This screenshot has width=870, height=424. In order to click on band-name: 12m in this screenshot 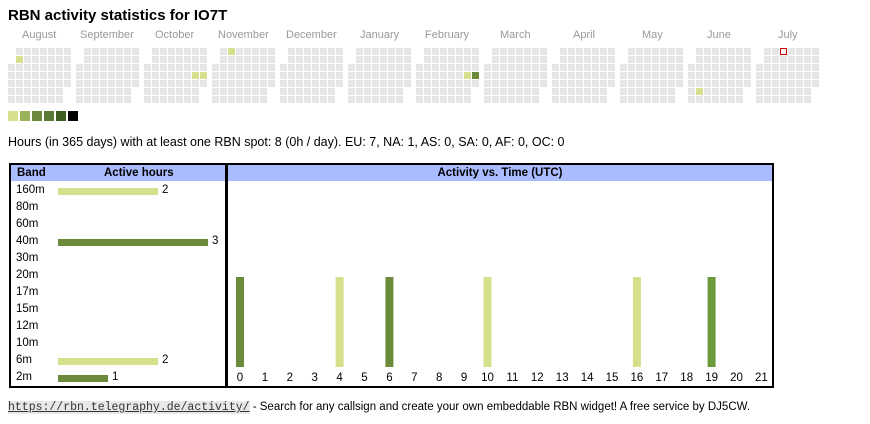, I will do `click(27, 326)`.